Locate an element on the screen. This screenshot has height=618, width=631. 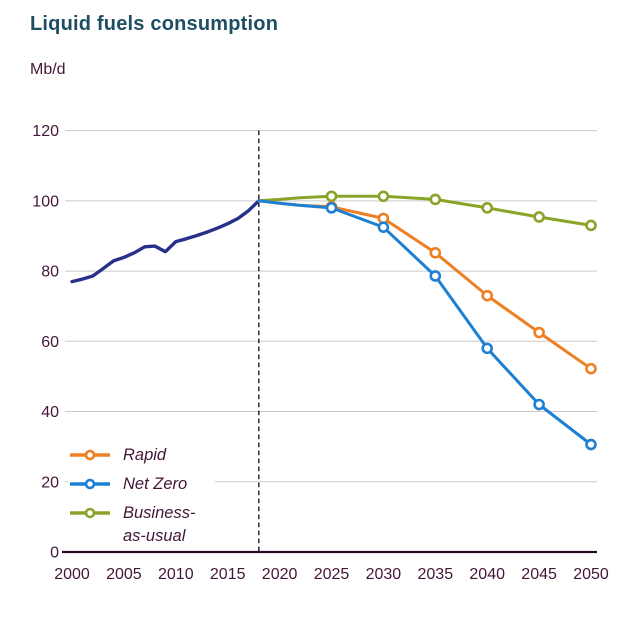
series-line-rapid is located at coordinates (425, 285).